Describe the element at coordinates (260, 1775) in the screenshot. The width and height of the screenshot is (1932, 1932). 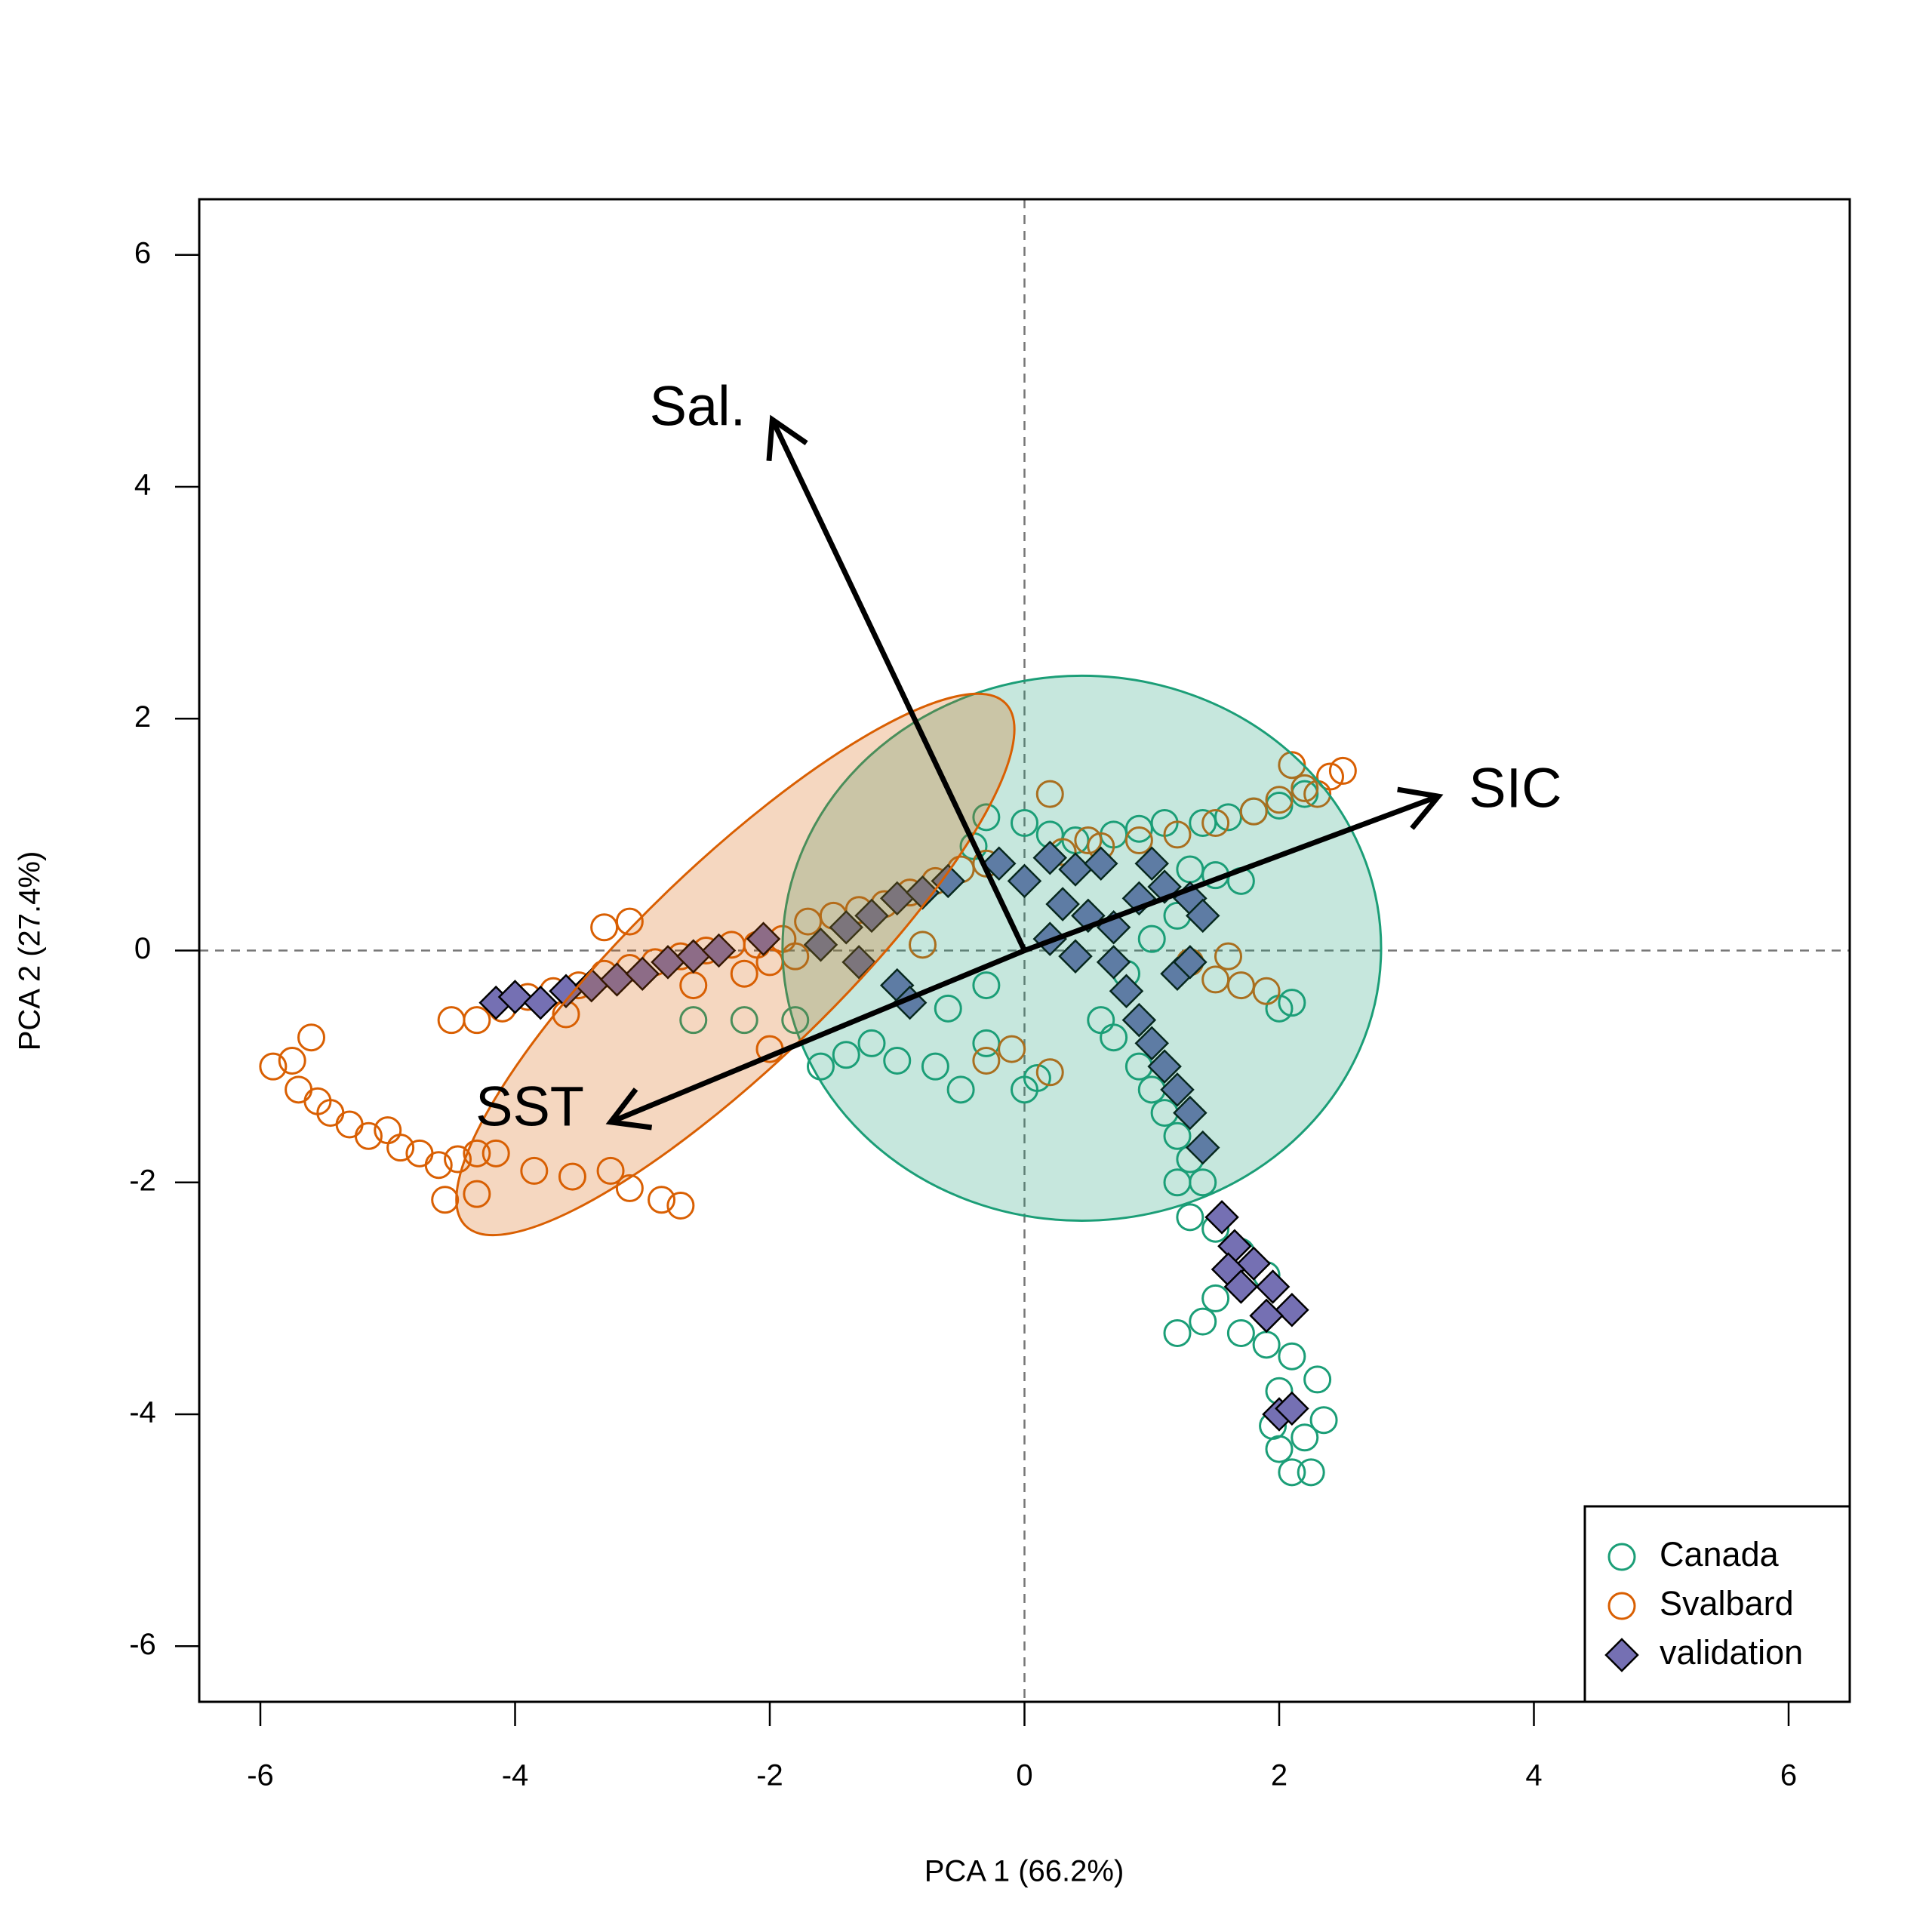
I see `x-tick-label: -6` at that location.